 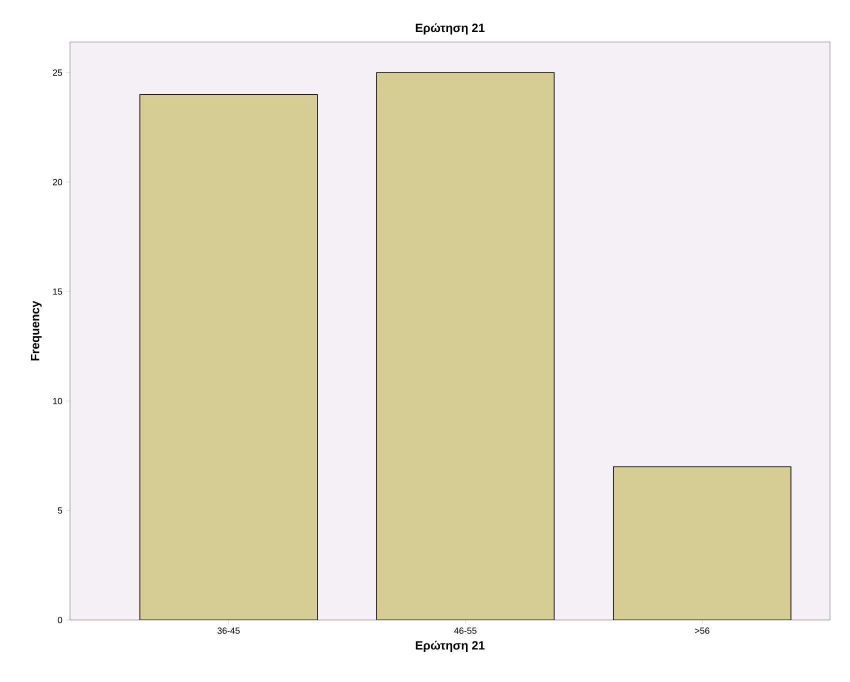 I want to click on y-tick-label: 10, so click(x=57, y=401).